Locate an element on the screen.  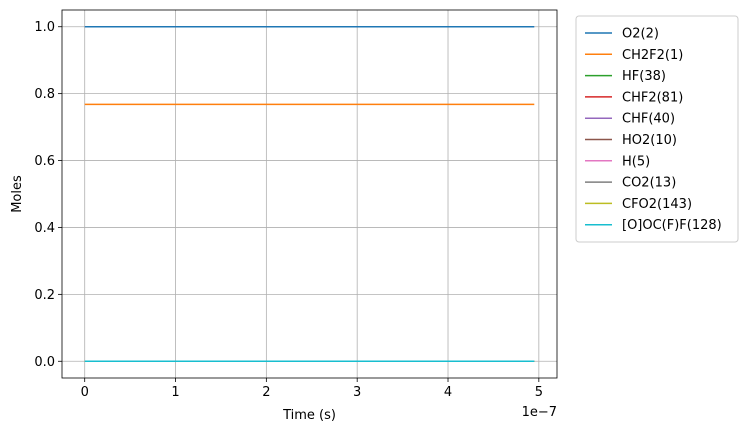
y-tick-label: 0.8 is located at coordinates (44, 94).